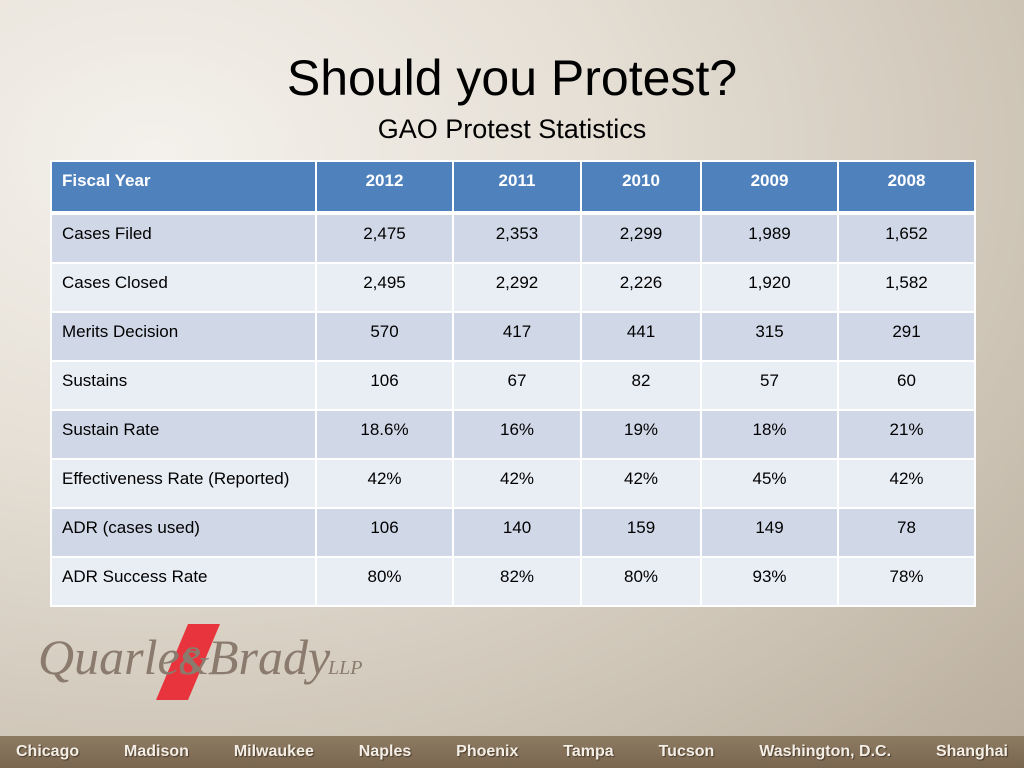  Describe the element at coordinates (517, 581) in the screenshot. I see `table-cell: 82%` at that location.